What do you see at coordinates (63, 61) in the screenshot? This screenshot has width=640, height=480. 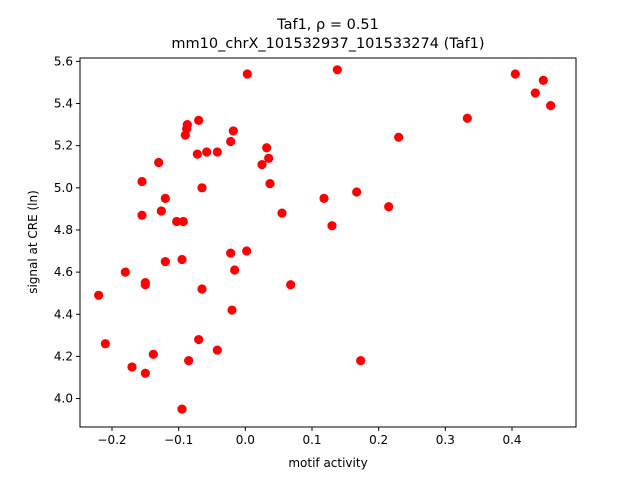 I see `y-tick-label: 5.6` at bounding box center [63, 61].